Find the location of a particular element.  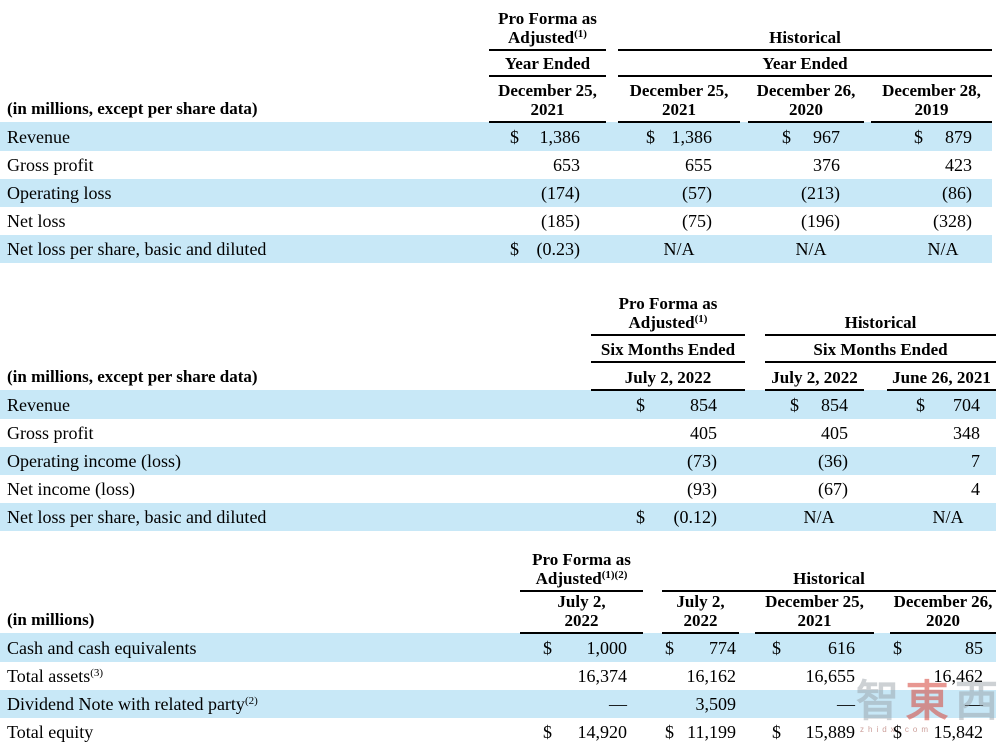

annual-historical-header: Historical is located at coordinates (805, 29).